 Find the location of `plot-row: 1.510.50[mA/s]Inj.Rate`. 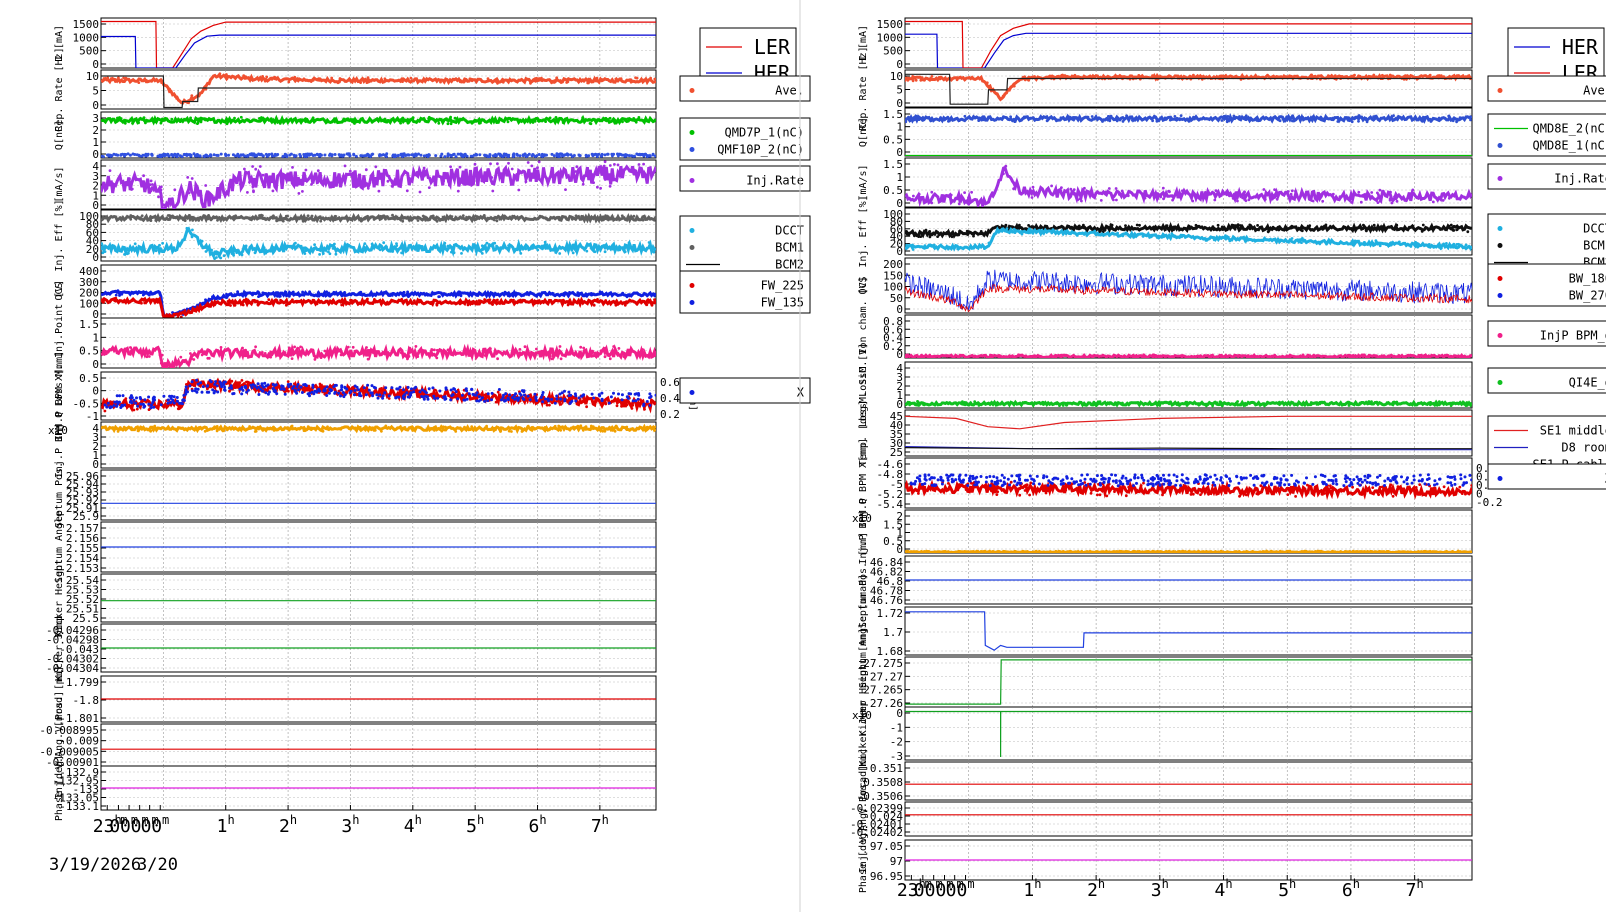

plot-row: 1.510.50[mA/s]Inj.Rate is located at coordinates (1232, 183).